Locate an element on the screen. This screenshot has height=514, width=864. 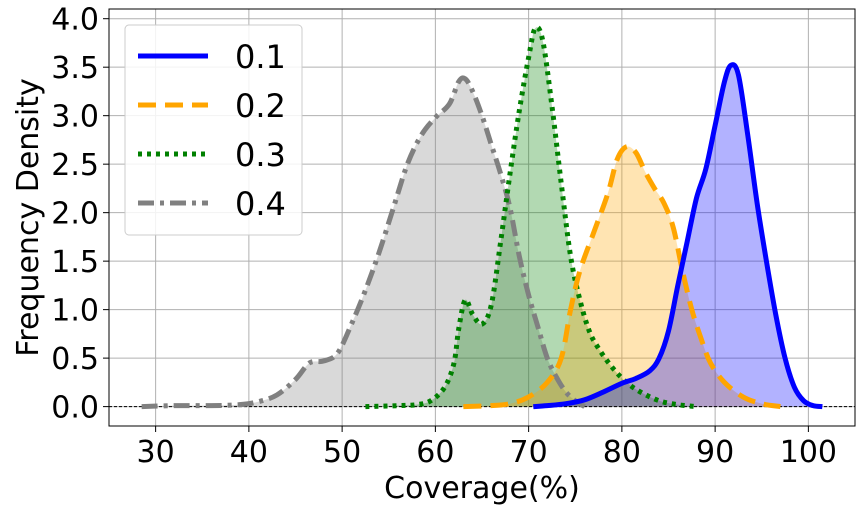
legend-label-0.3: 0.3 is located at coordinates (260, 155).